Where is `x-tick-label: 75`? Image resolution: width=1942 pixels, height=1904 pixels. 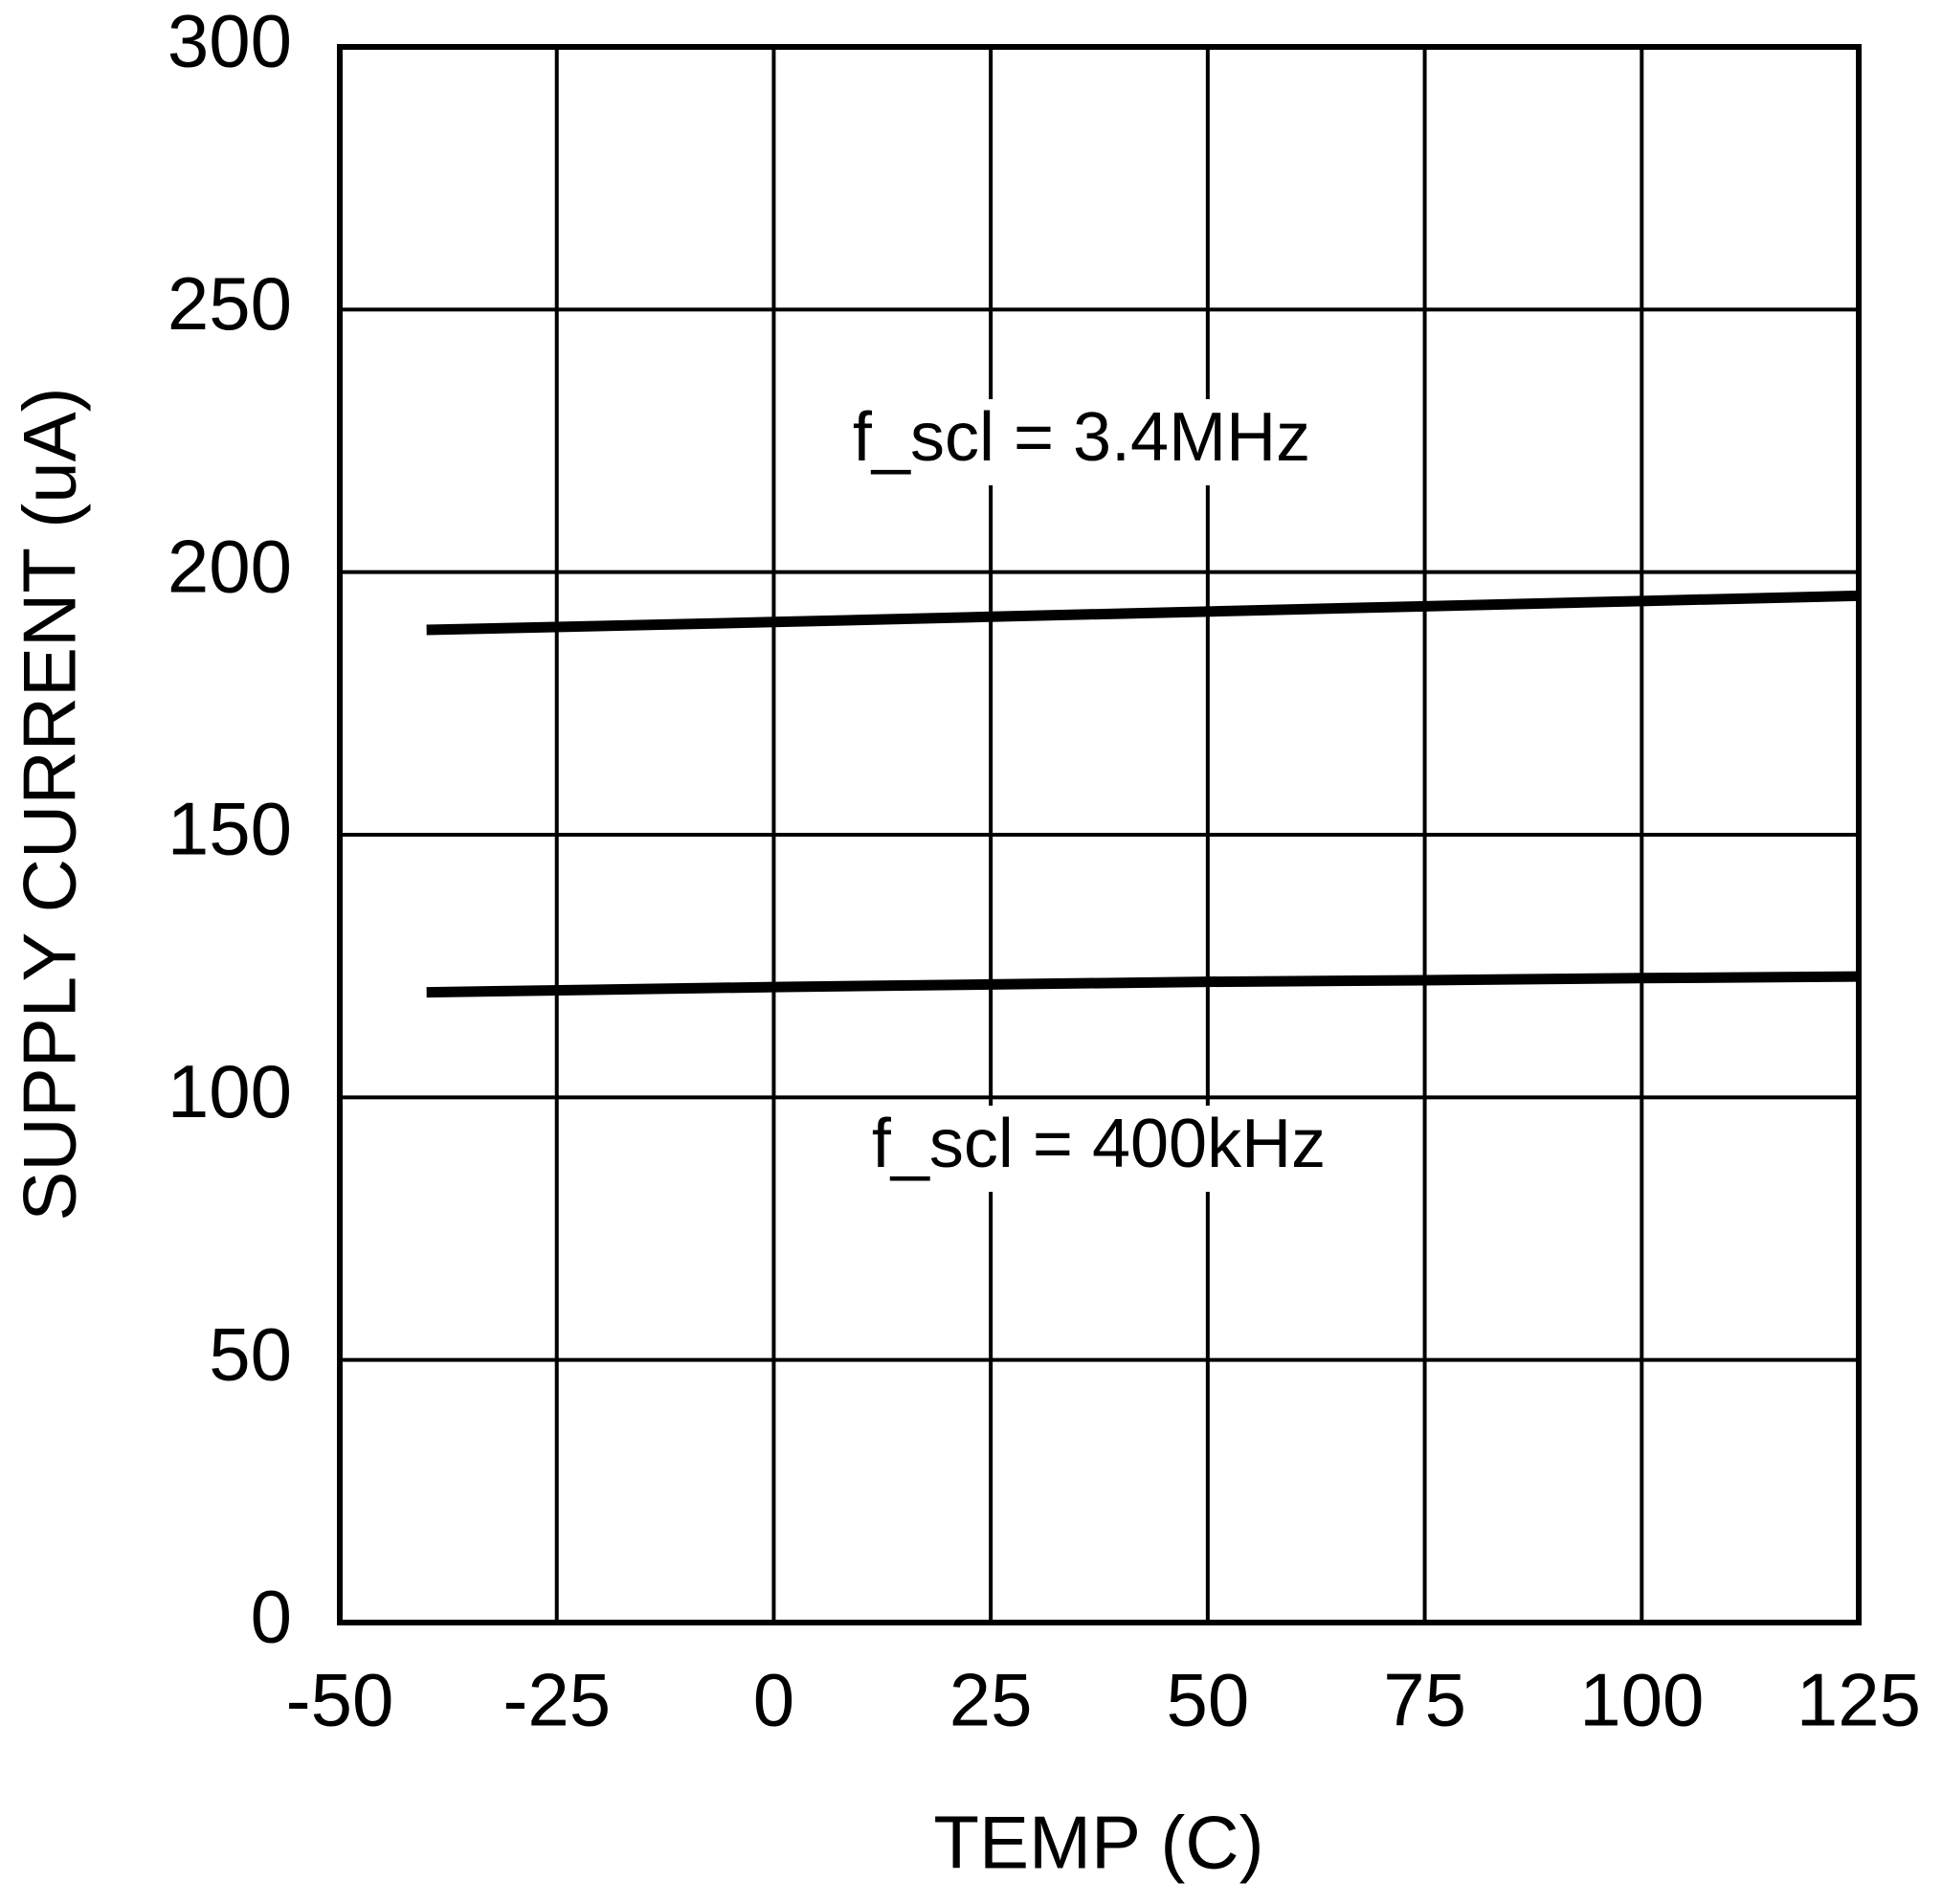
x-tick-label: 75 is located at coordinates (1424, 1700).